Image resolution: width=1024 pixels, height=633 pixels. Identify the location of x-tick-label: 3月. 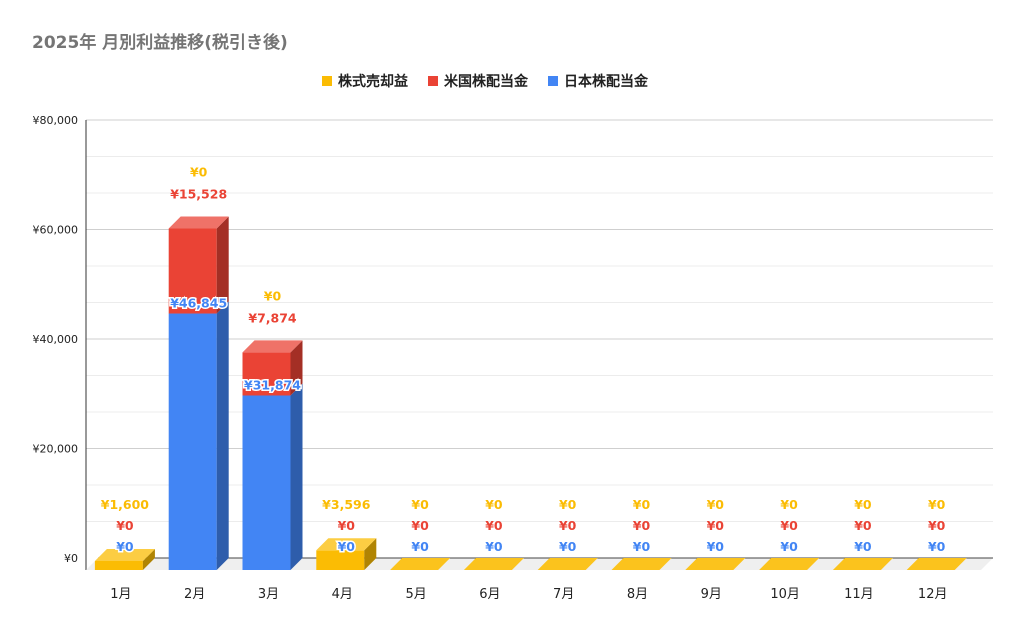
(268, 594).